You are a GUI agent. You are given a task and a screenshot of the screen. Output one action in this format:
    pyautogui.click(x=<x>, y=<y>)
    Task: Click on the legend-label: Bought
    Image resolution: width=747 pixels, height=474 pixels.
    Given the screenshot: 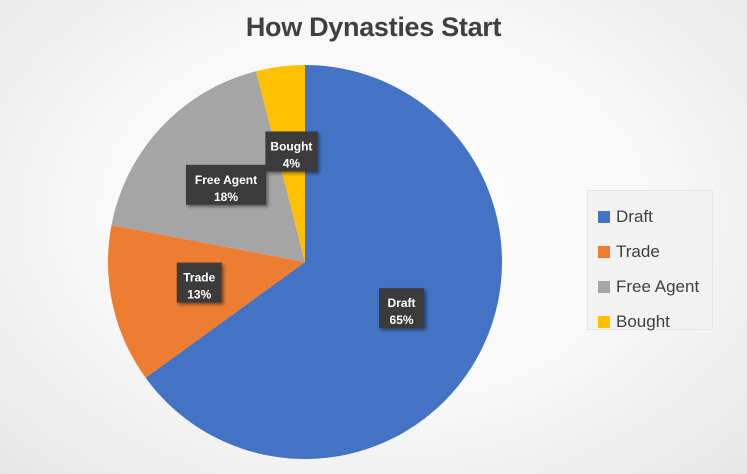 What is the action you would take?
    pyautogui.click(x=643, y=321)
    